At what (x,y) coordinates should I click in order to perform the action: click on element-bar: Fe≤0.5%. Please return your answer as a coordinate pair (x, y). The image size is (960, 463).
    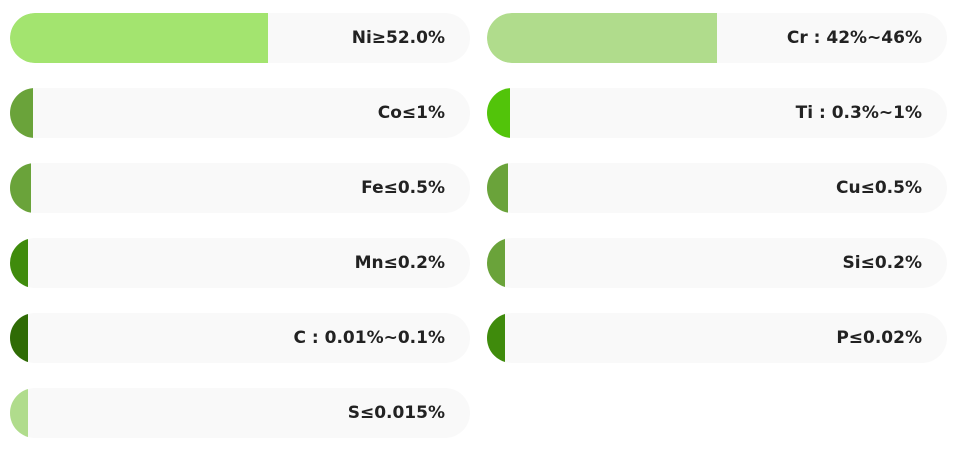
    Looking at the image, I should click on (240, 188).